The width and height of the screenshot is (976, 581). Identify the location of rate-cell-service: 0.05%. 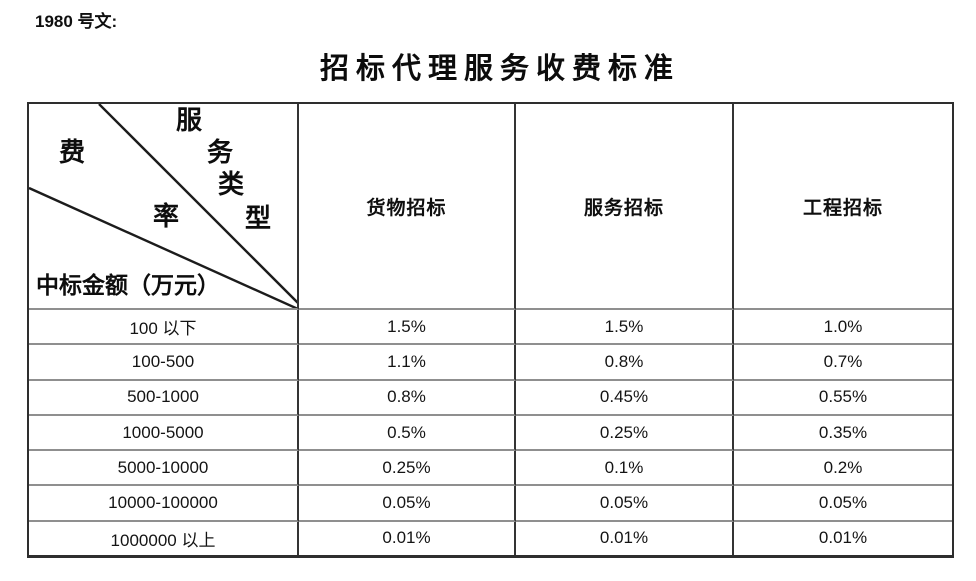
(625, 504).